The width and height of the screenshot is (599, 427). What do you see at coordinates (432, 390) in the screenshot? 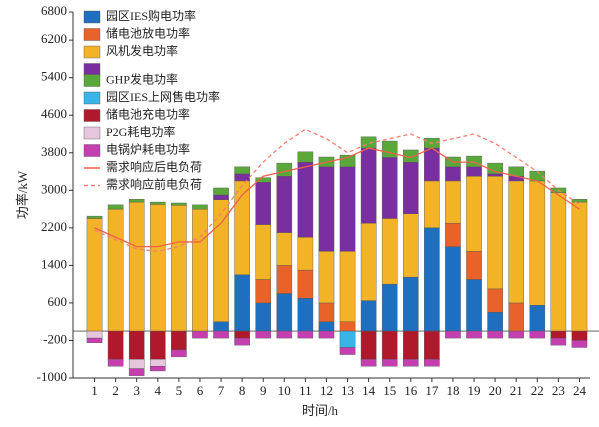
I see `x-tick-label: 17` at bounding box center [432, 390].